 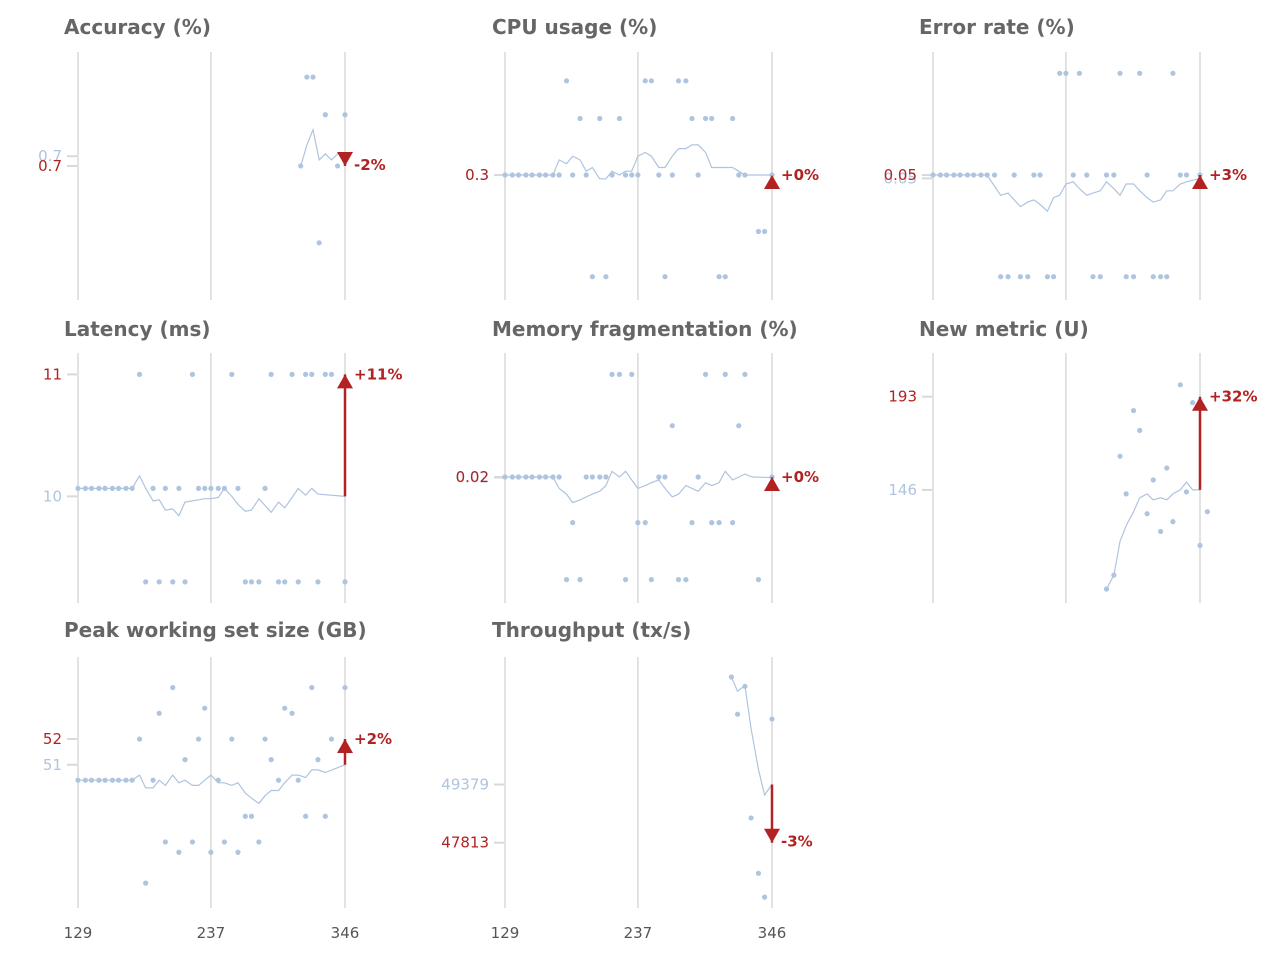 What do you see at coordinates (52, 765) in the screenshot?
I see `y-label-baseline: 51` at bounding box center [52, 765].